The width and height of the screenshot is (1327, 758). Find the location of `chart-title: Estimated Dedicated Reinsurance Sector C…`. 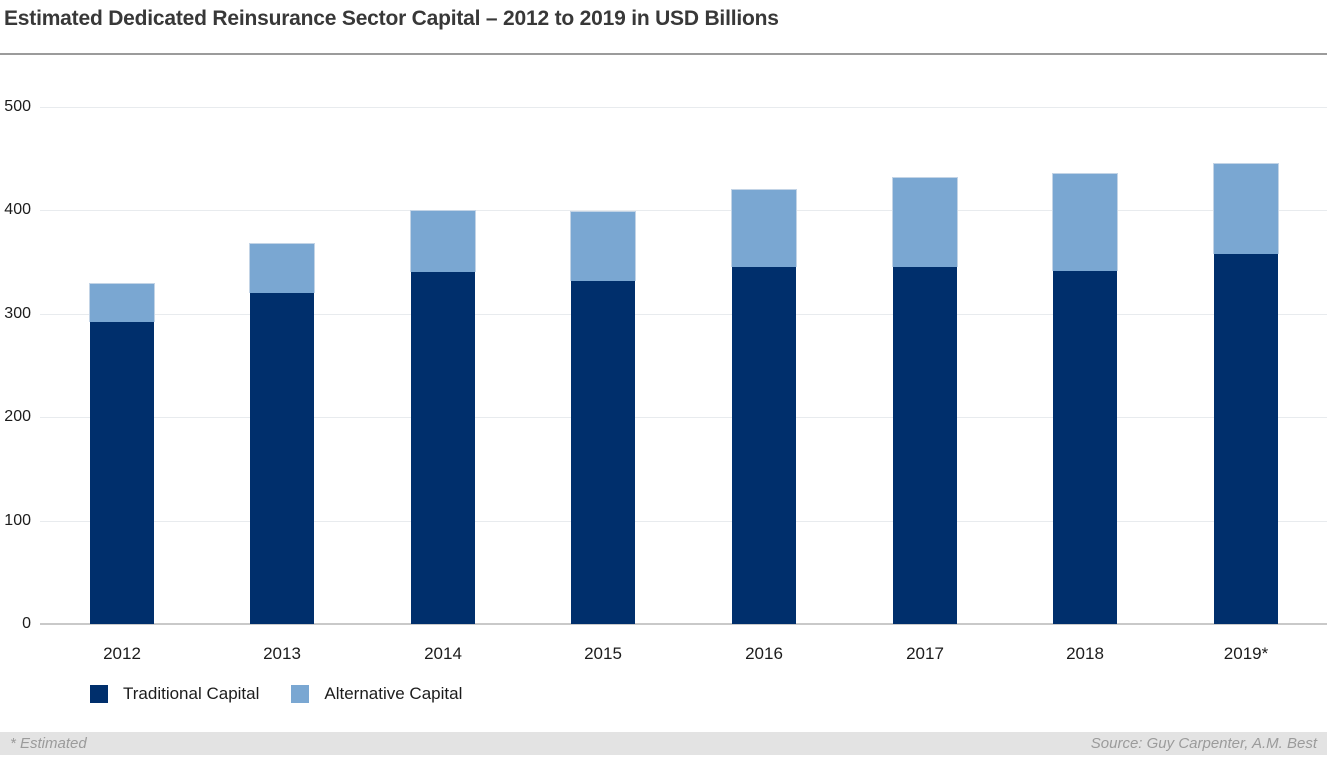

chart-title: Estimated Dedicated Reinsurance Sector C… is located at coordinates (391, 18).